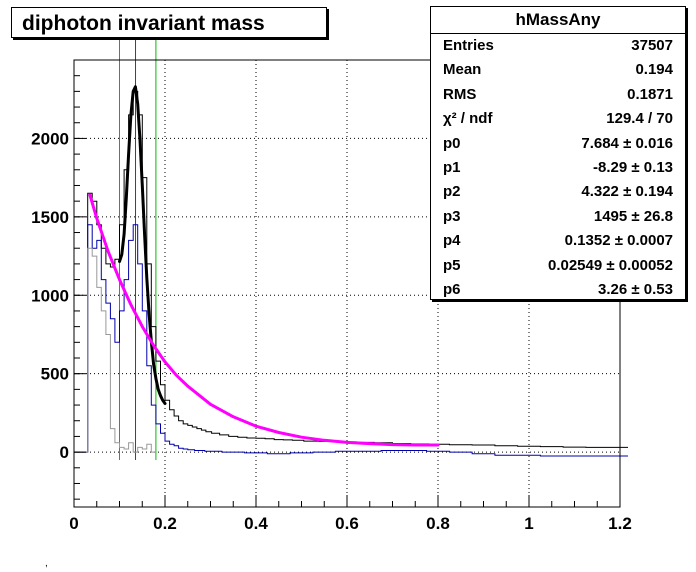 Image resolution: width=696 pixels, height=572 pixels. I want to click on x-tick-label: 1.2, so click(620, 523).